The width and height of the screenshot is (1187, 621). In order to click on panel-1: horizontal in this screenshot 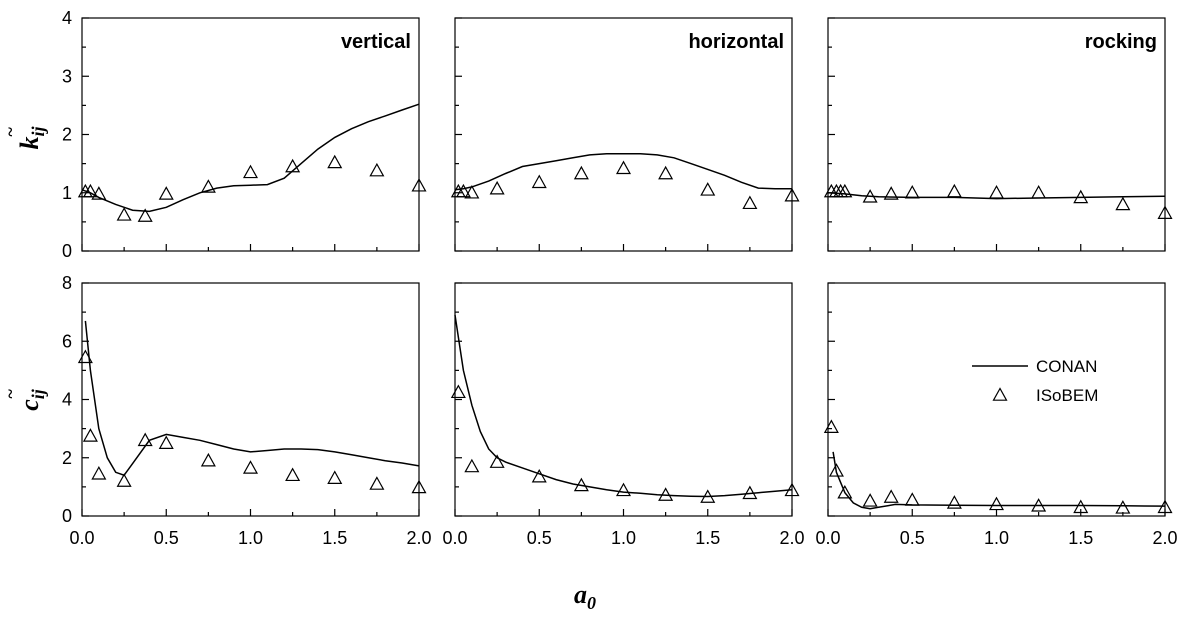, I will do `click(625, 134)`.